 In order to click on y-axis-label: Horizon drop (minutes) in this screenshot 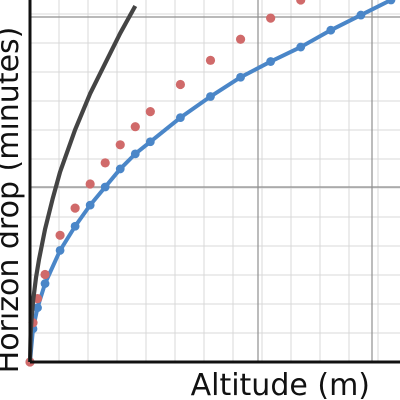, I will do `click(13, 200)`.